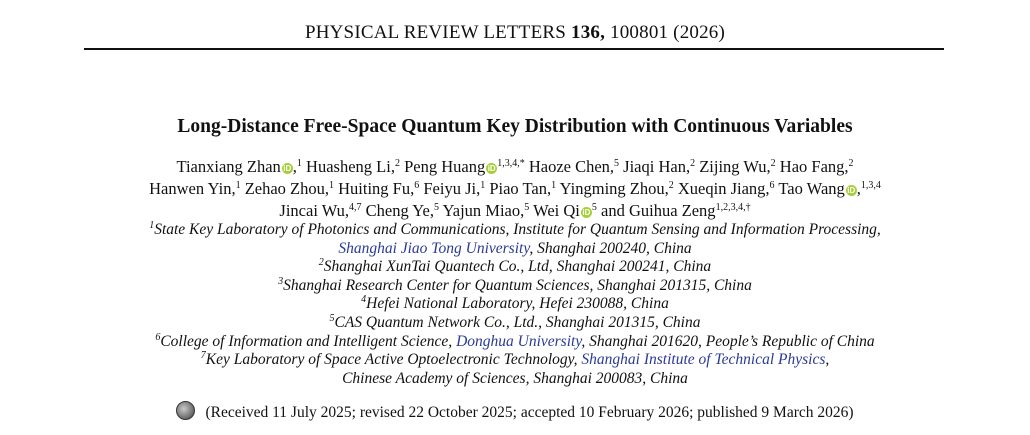 This screenshot has height=435, width=1030. What do you see at coordinates (152, 225) in the screenshot?
I see `affiliation-mark: 1` at bounding box center [152, 225].